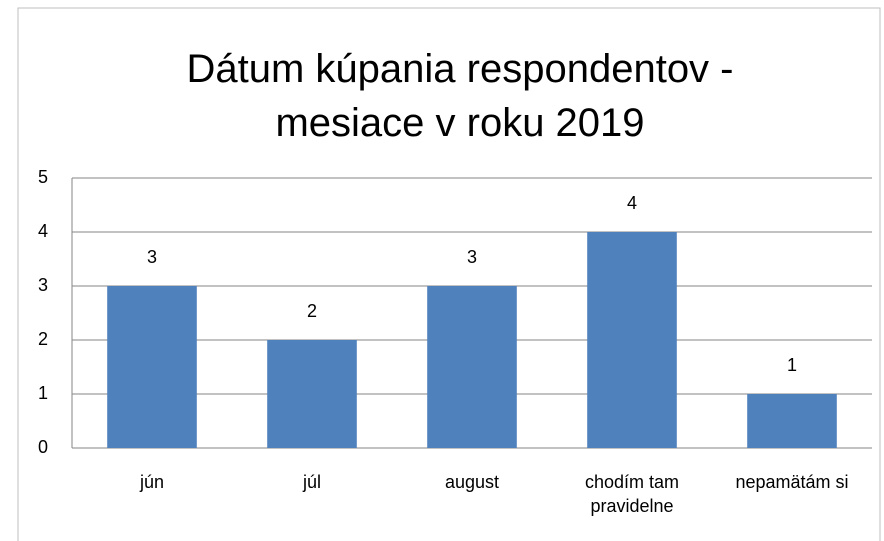  I want to click on y-tick-label: 1, so click(43, 393).